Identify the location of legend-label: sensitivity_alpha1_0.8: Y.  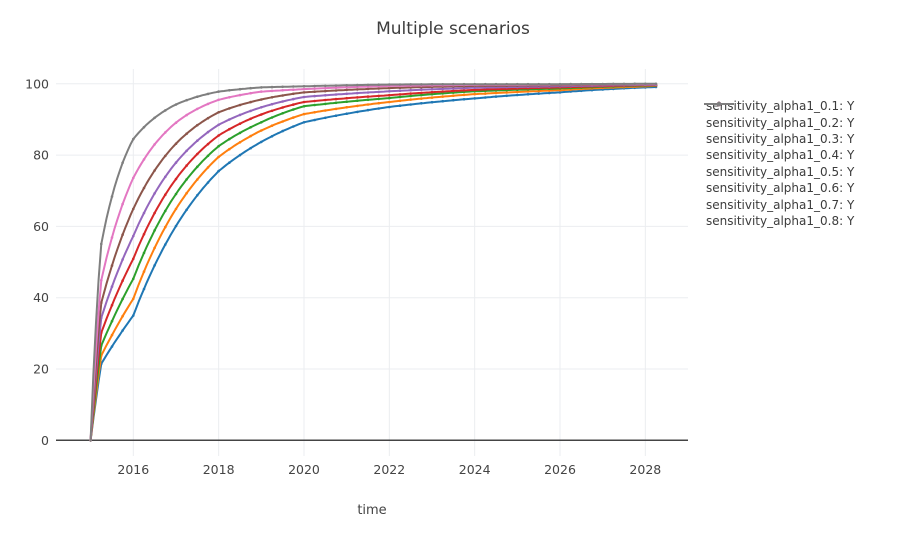
(780, 220).